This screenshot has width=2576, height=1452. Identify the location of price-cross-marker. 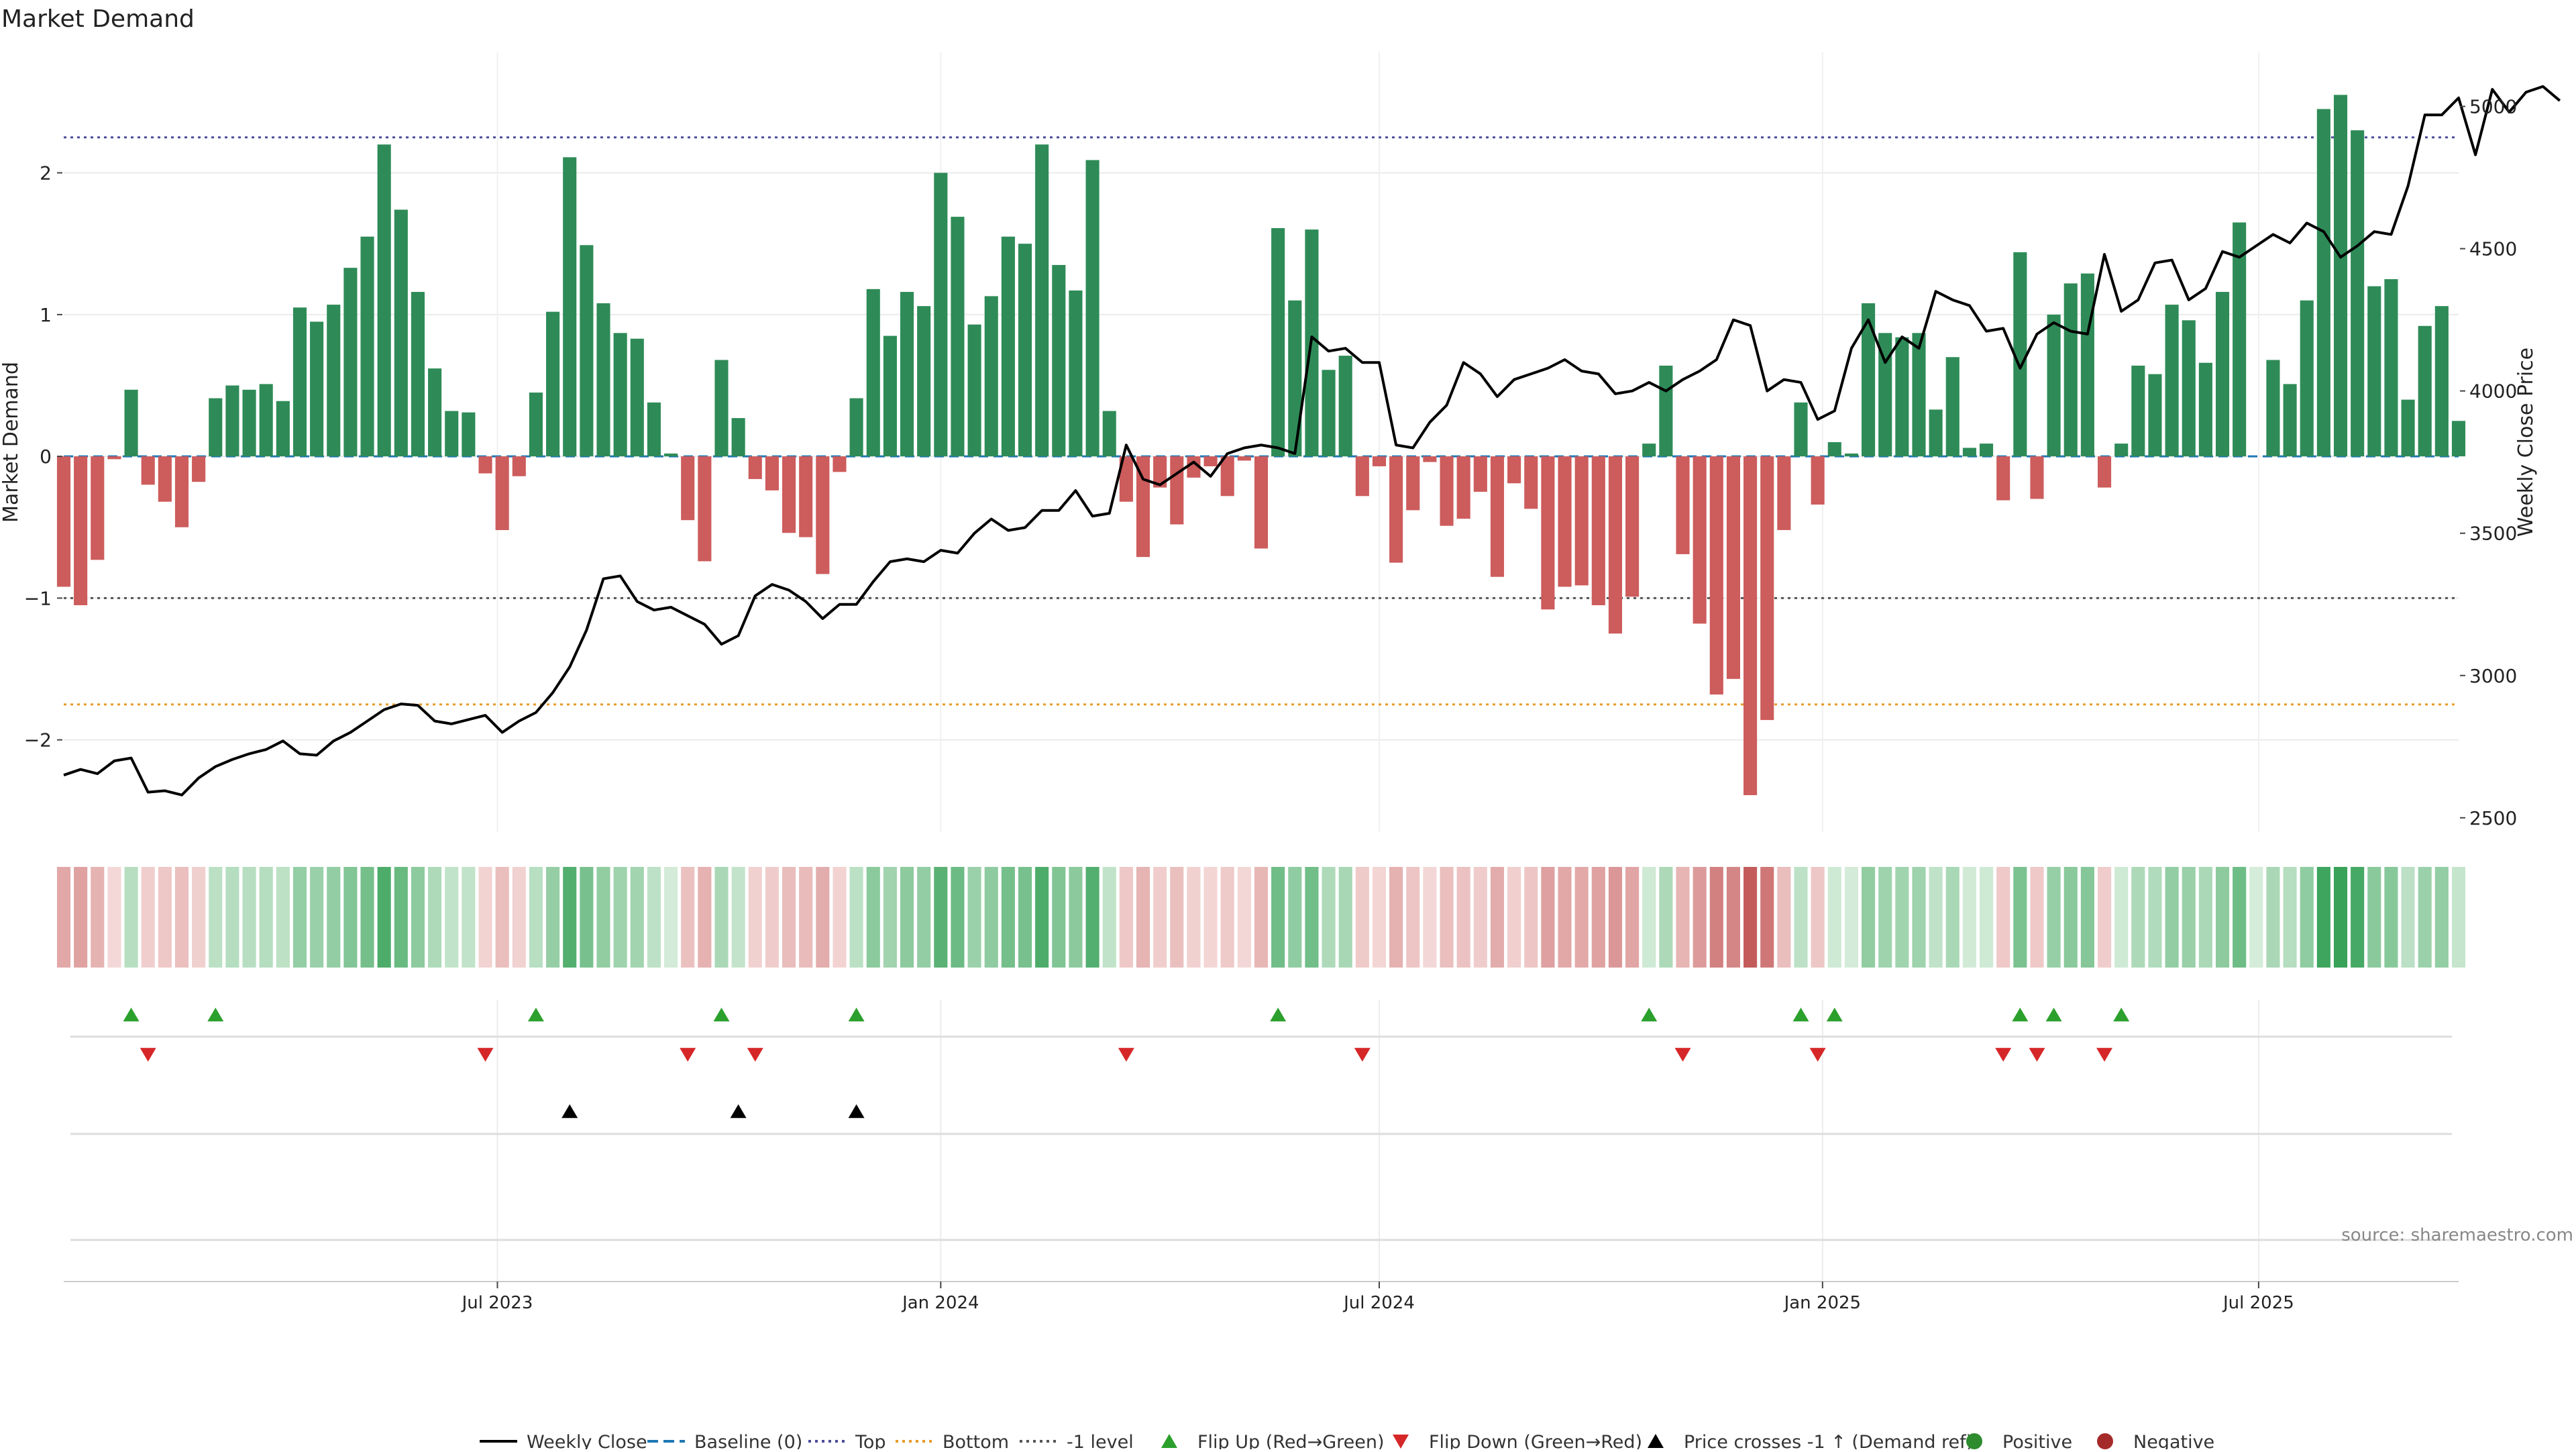
(569, 1112).